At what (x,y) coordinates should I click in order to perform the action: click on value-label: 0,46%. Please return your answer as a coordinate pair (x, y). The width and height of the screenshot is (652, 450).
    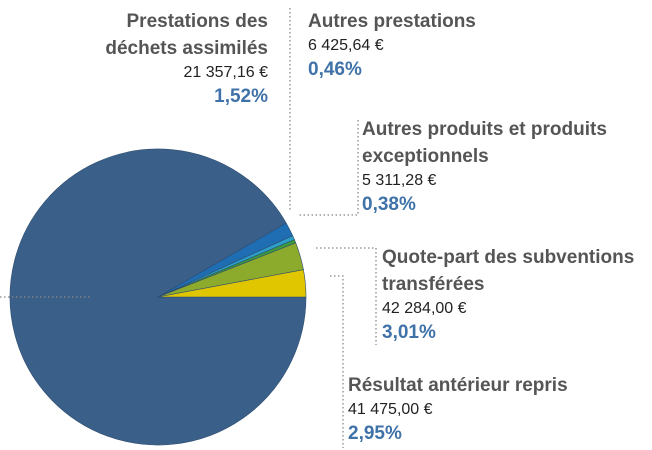
    Looking at the image, I should click on (335, 69).